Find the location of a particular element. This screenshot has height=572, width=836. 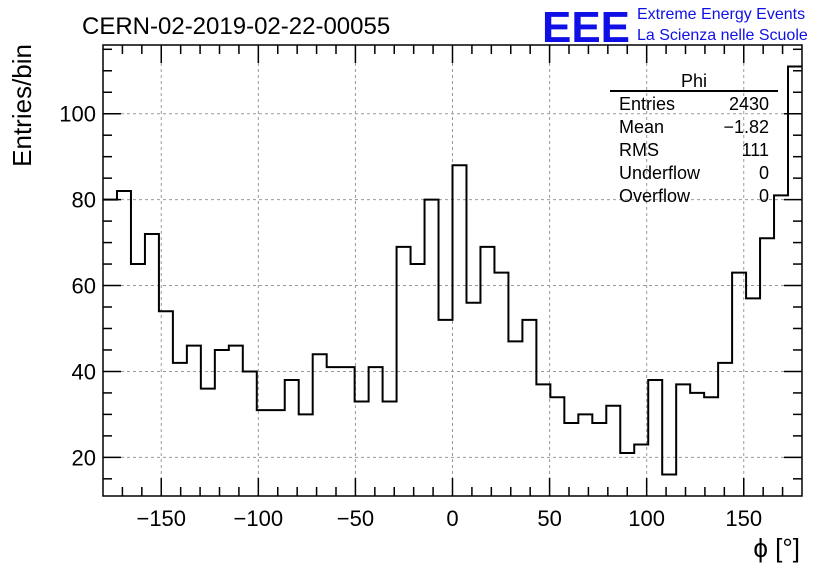

y-tick-label: 100 is located at coordinates (77, 114).